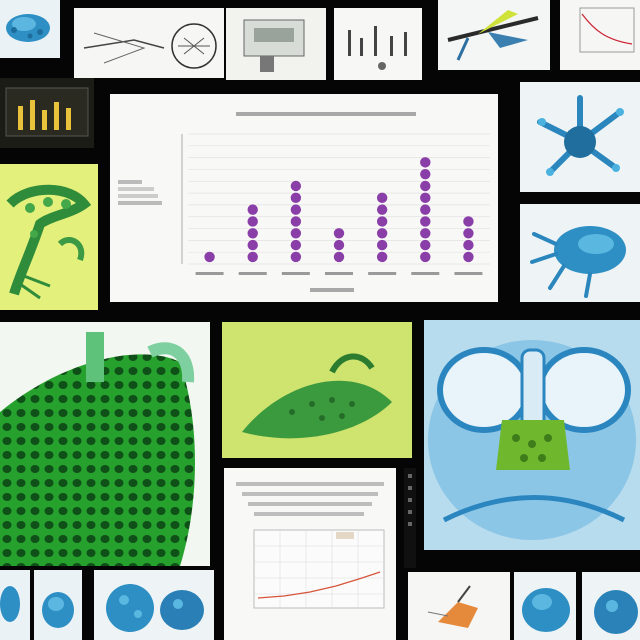  What do you see at coordinates (532, 435) in the screenshot?
I see `thumb-blue-anatomy-scan` at bounding box center [532, 435].